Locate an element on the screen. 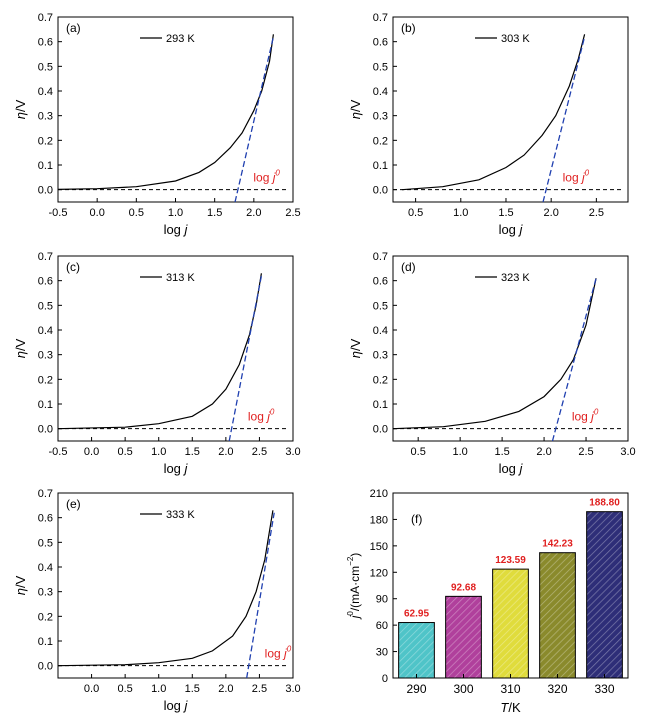  x-axis-label: T/K is located at coordinates (510, 707).